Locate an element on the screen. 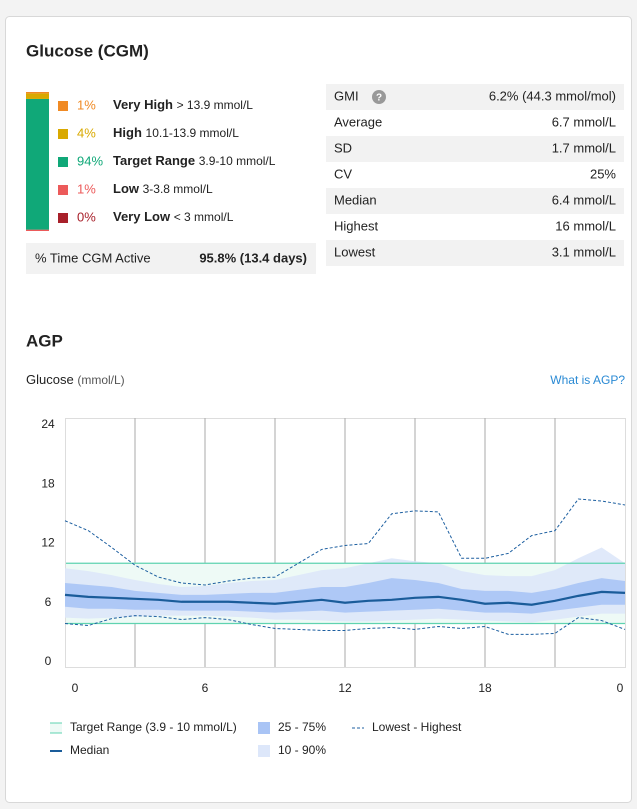 The height and width of the screenshot is (809, 637). agp-title: AGP is located at coordinates (44, 340).